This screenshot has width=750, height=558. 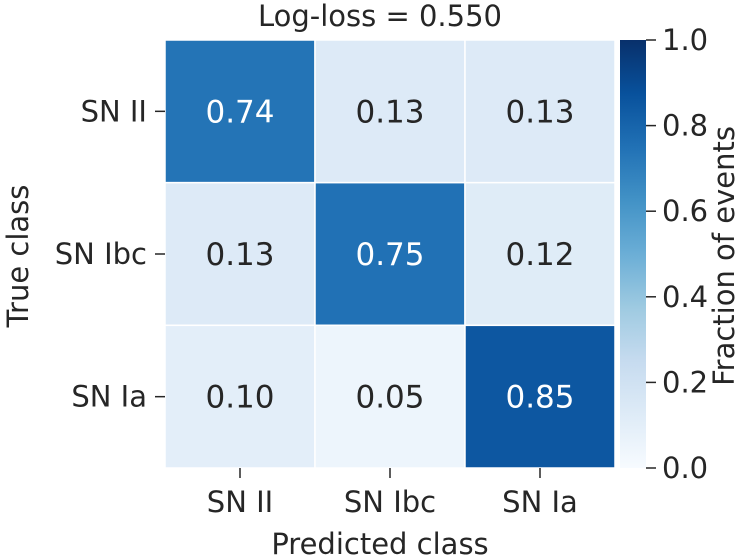 I want to click on cell-value-label: 0.12, so click(x=539, y=255).